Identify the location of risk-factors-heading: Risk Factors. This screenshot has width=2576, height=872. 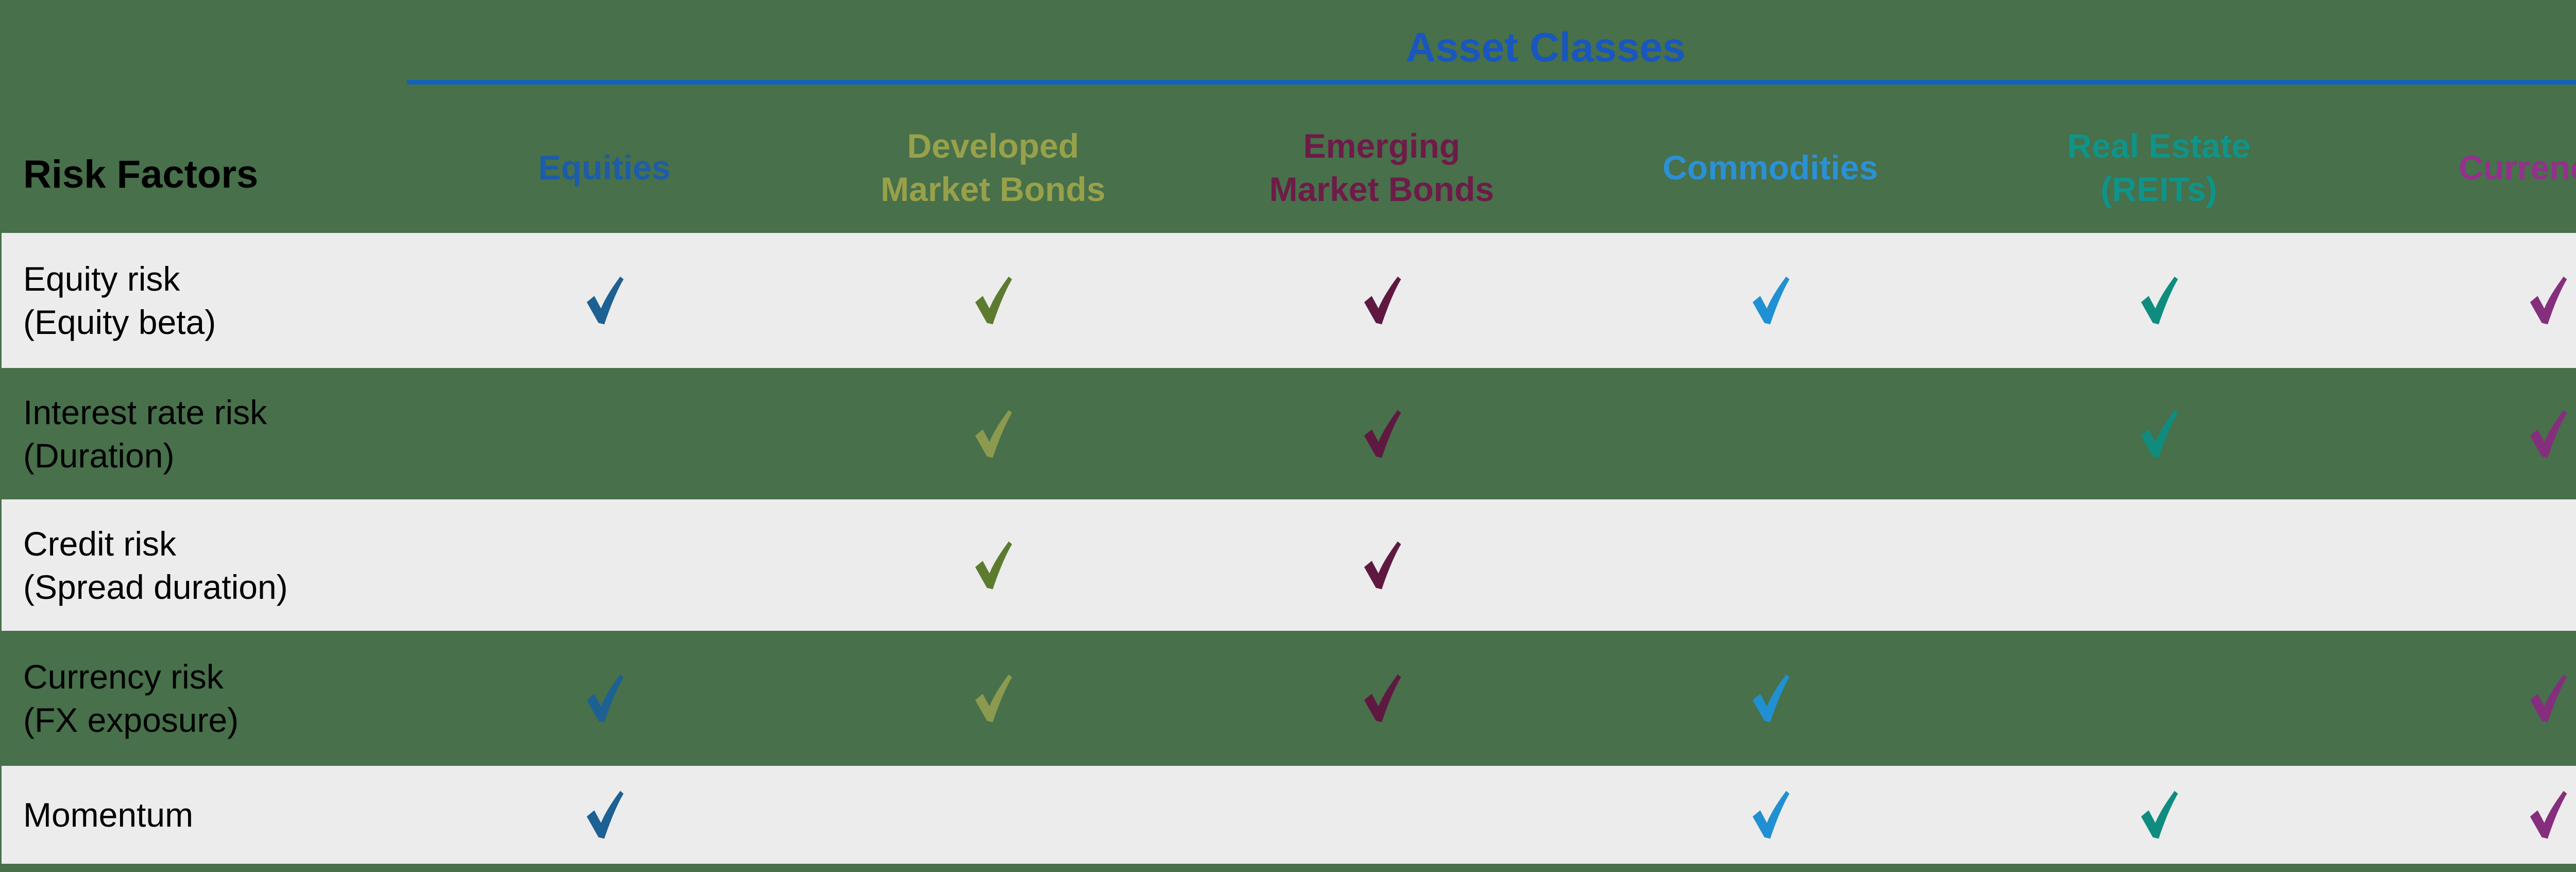
(141, 174).